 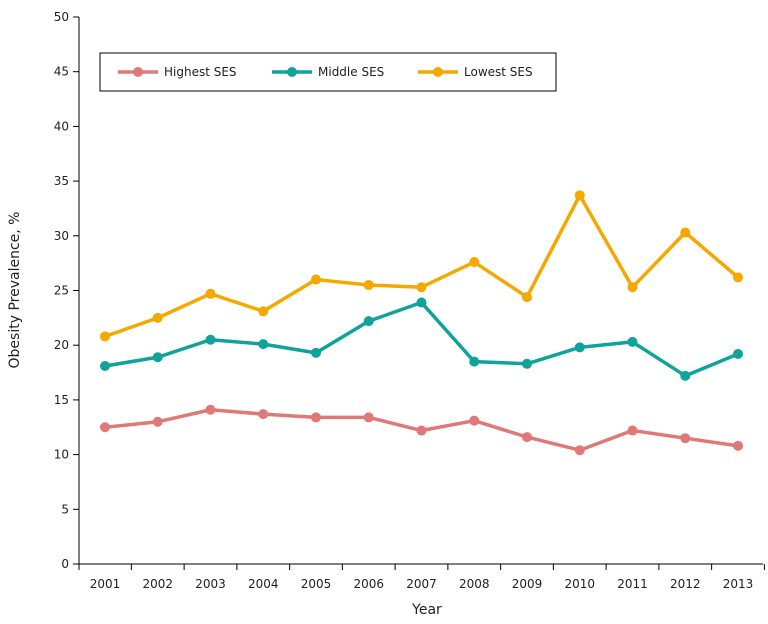 I want to click on x-tick-label: 2002, so click(x=157, y=584).